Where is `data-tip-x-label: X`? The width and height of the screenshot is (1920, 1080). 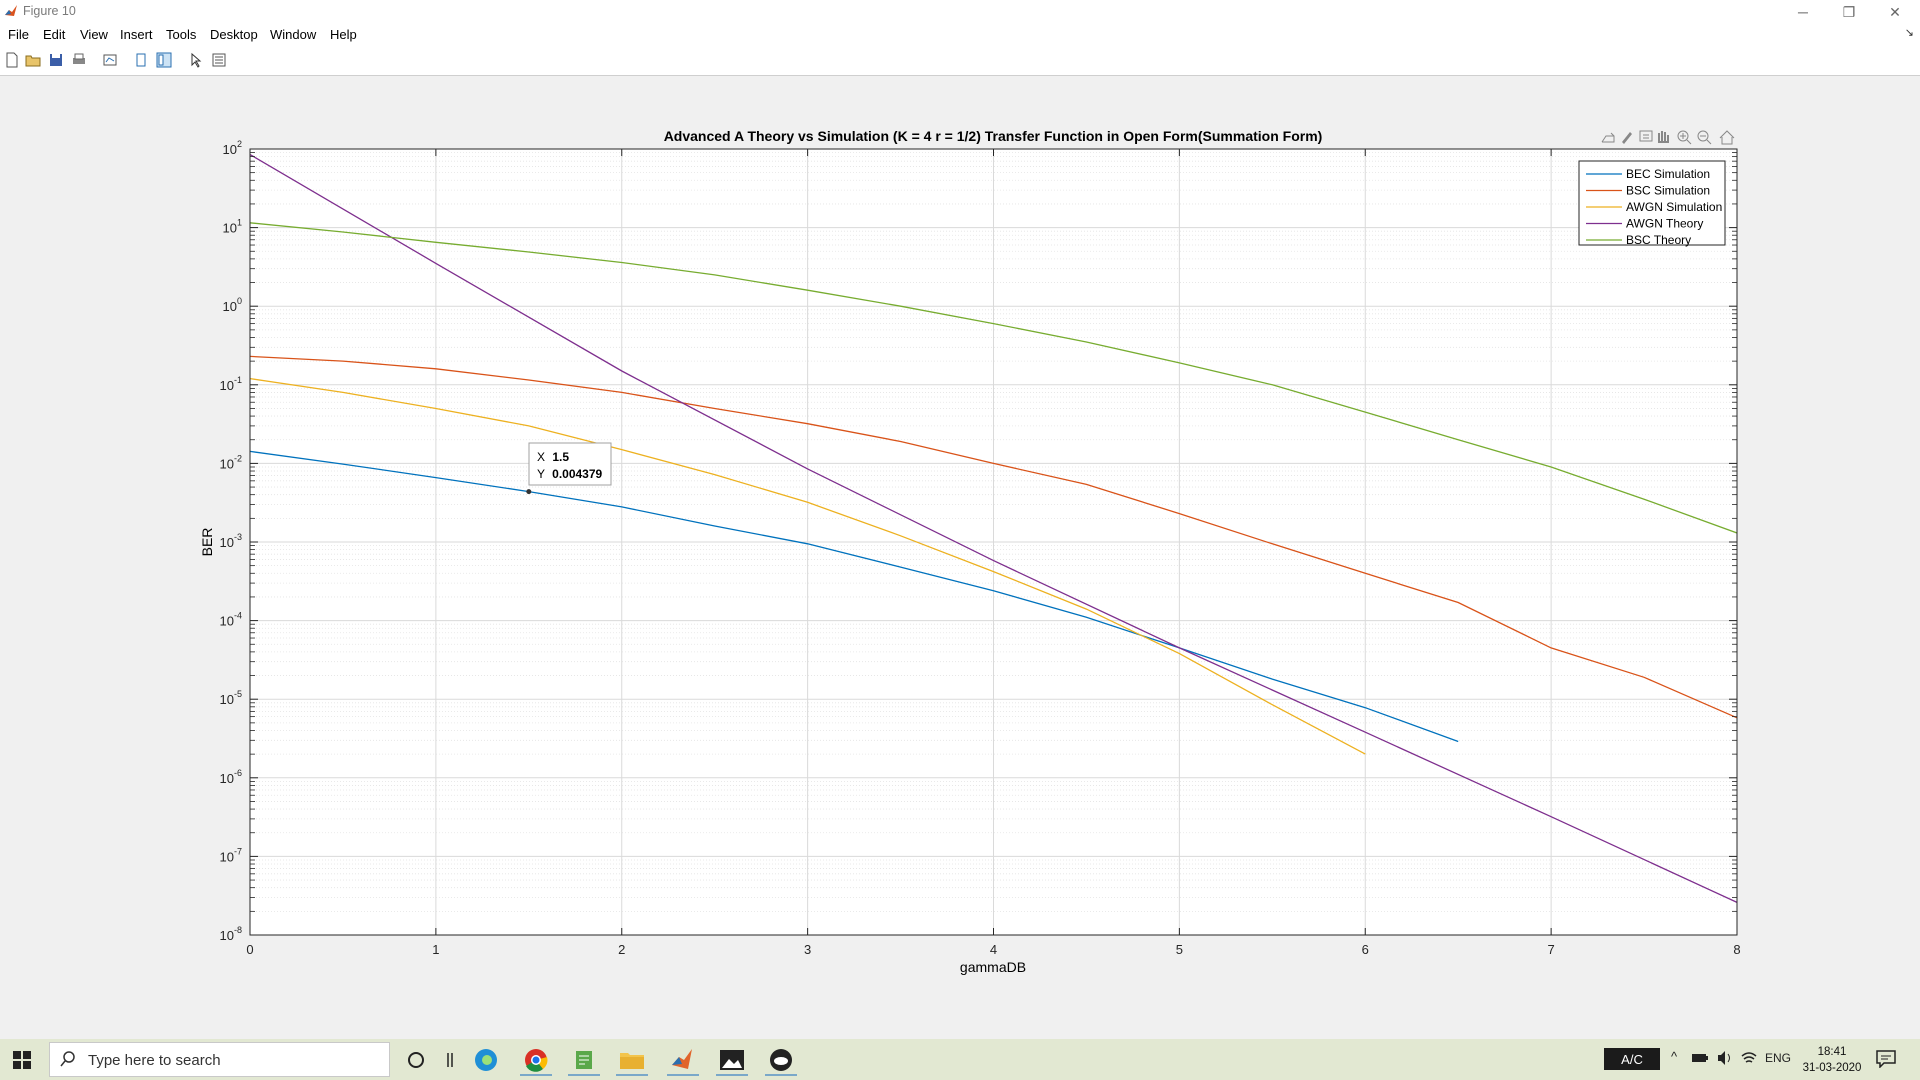
data-tip-x-label: X is located at coordinates (541, 457).